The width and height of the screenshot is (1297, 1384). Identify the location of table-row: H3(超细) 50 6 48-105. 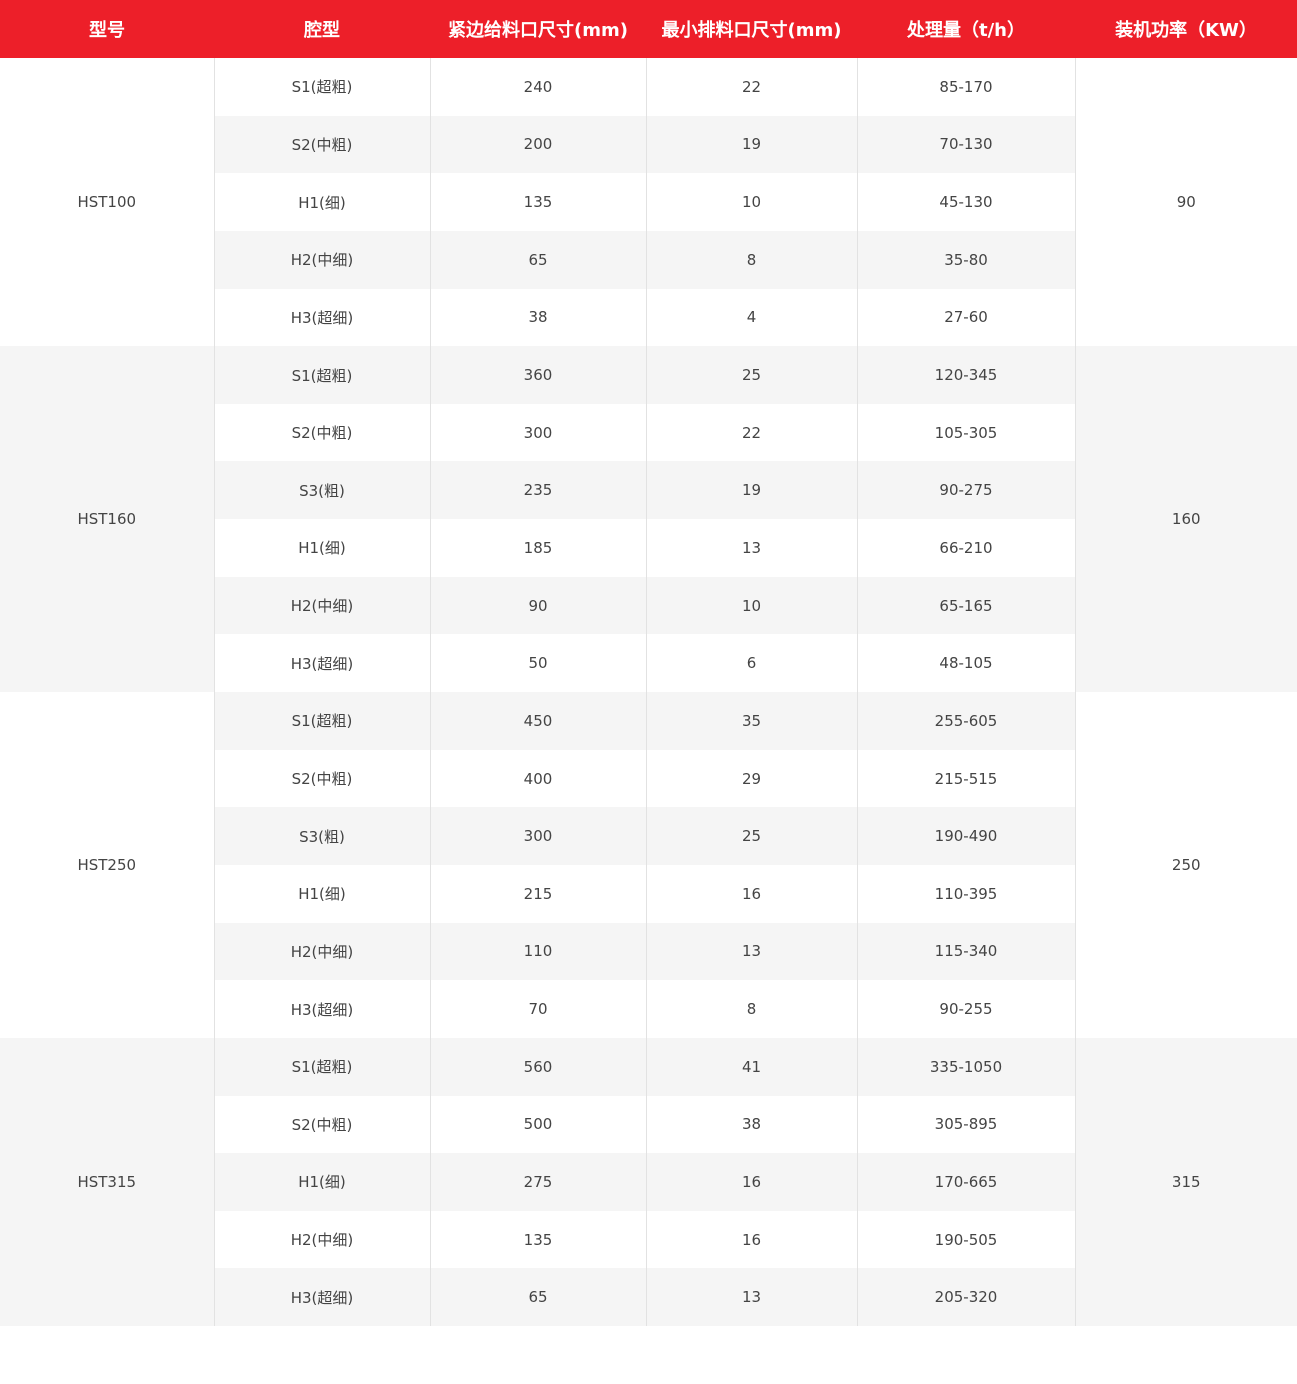
(648, 663).